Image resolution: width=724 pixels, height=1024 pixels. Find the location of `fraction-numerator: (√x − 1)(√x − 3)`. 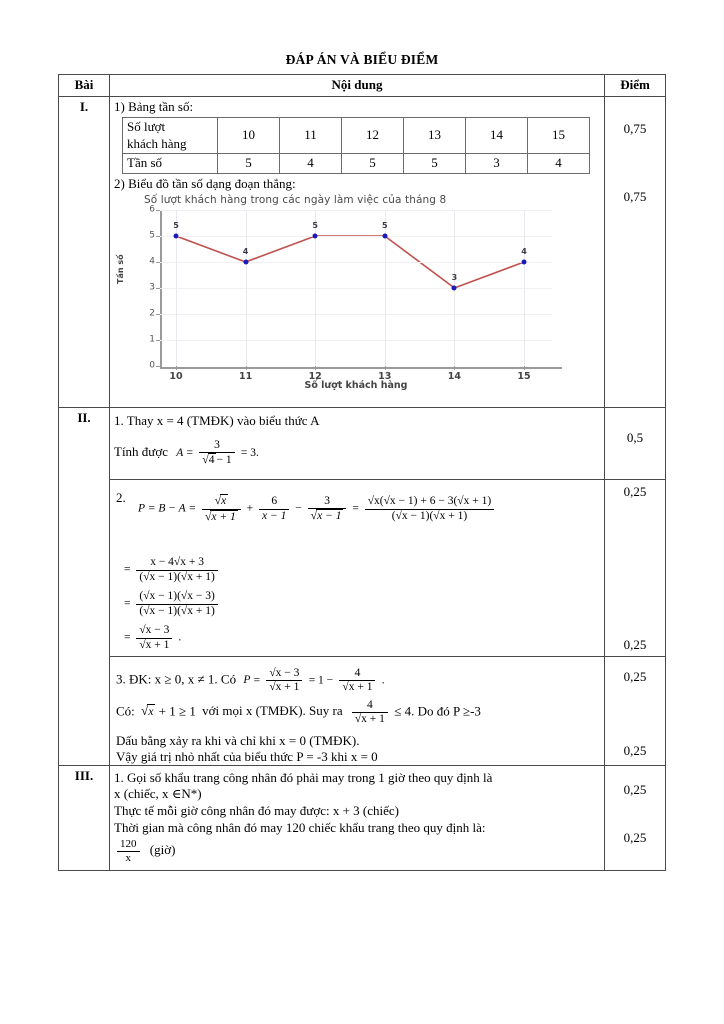

fraction-numerator: (√x − 1)(√x − 3) is located at coordinates (177, 597).